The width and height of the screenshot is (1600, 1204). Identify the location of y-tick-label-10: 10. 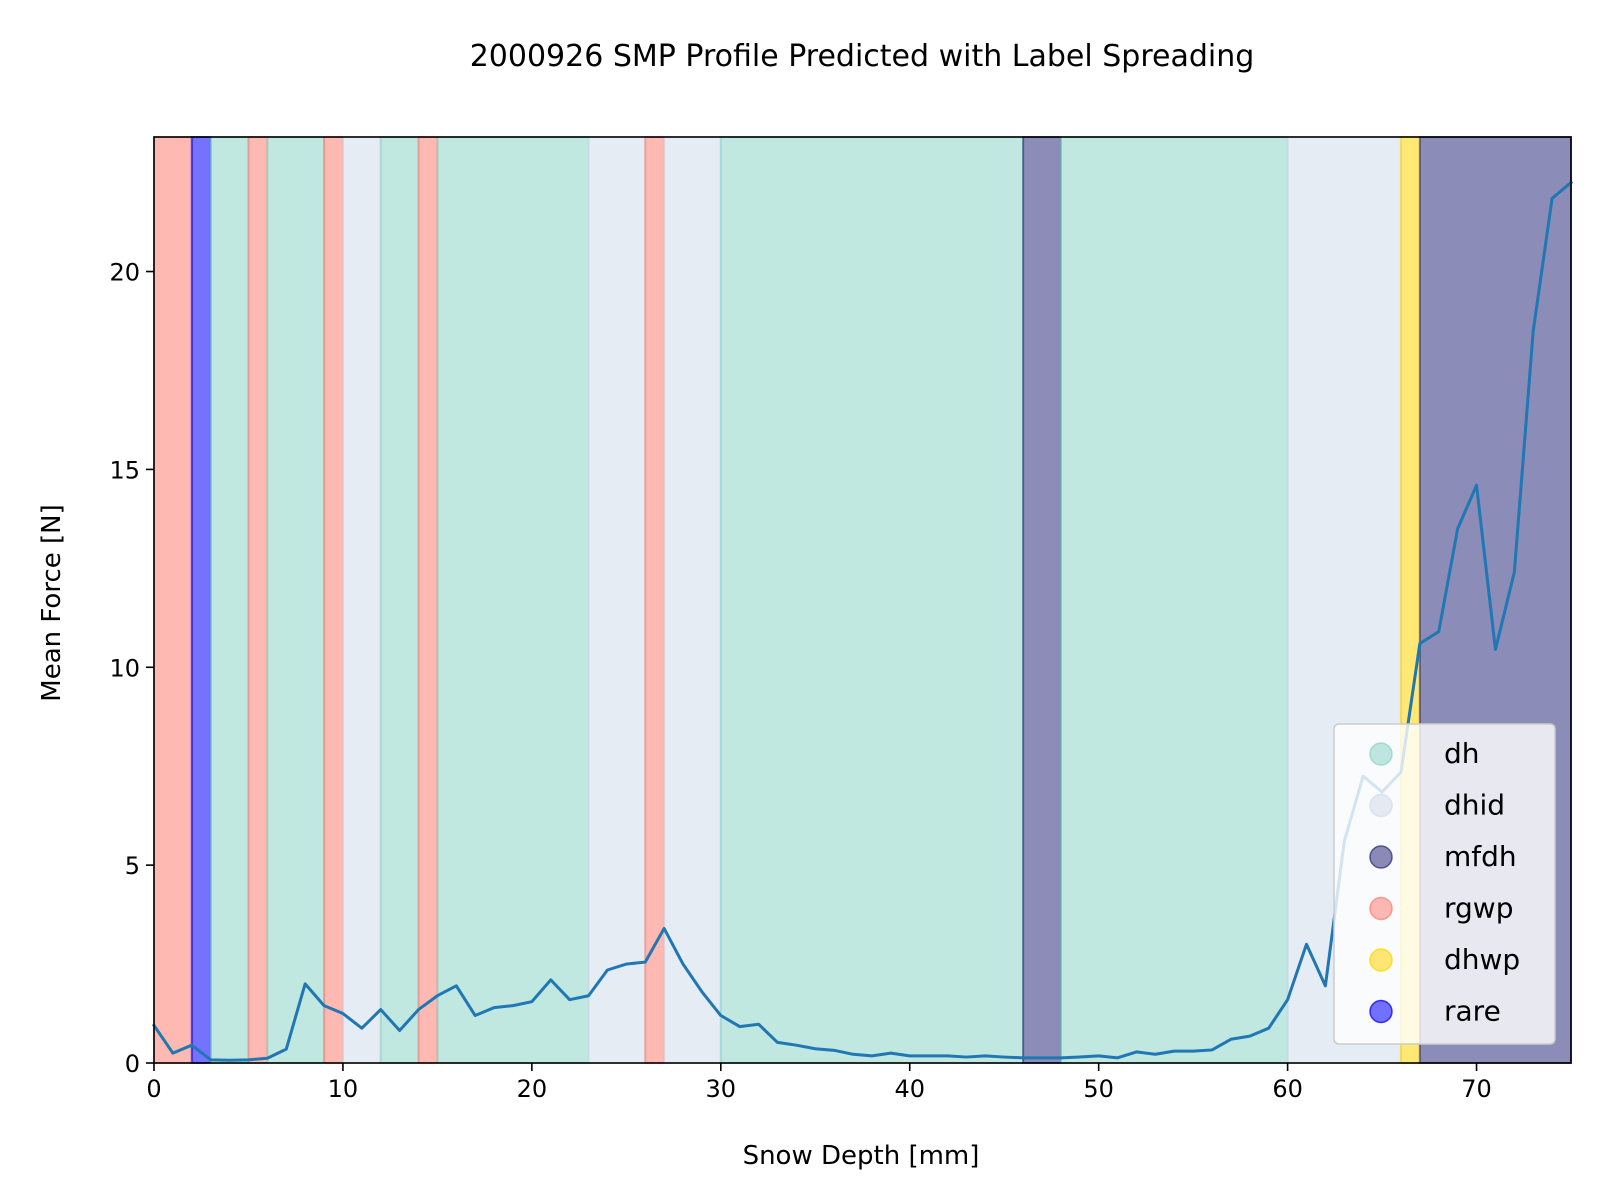
(124, 668).